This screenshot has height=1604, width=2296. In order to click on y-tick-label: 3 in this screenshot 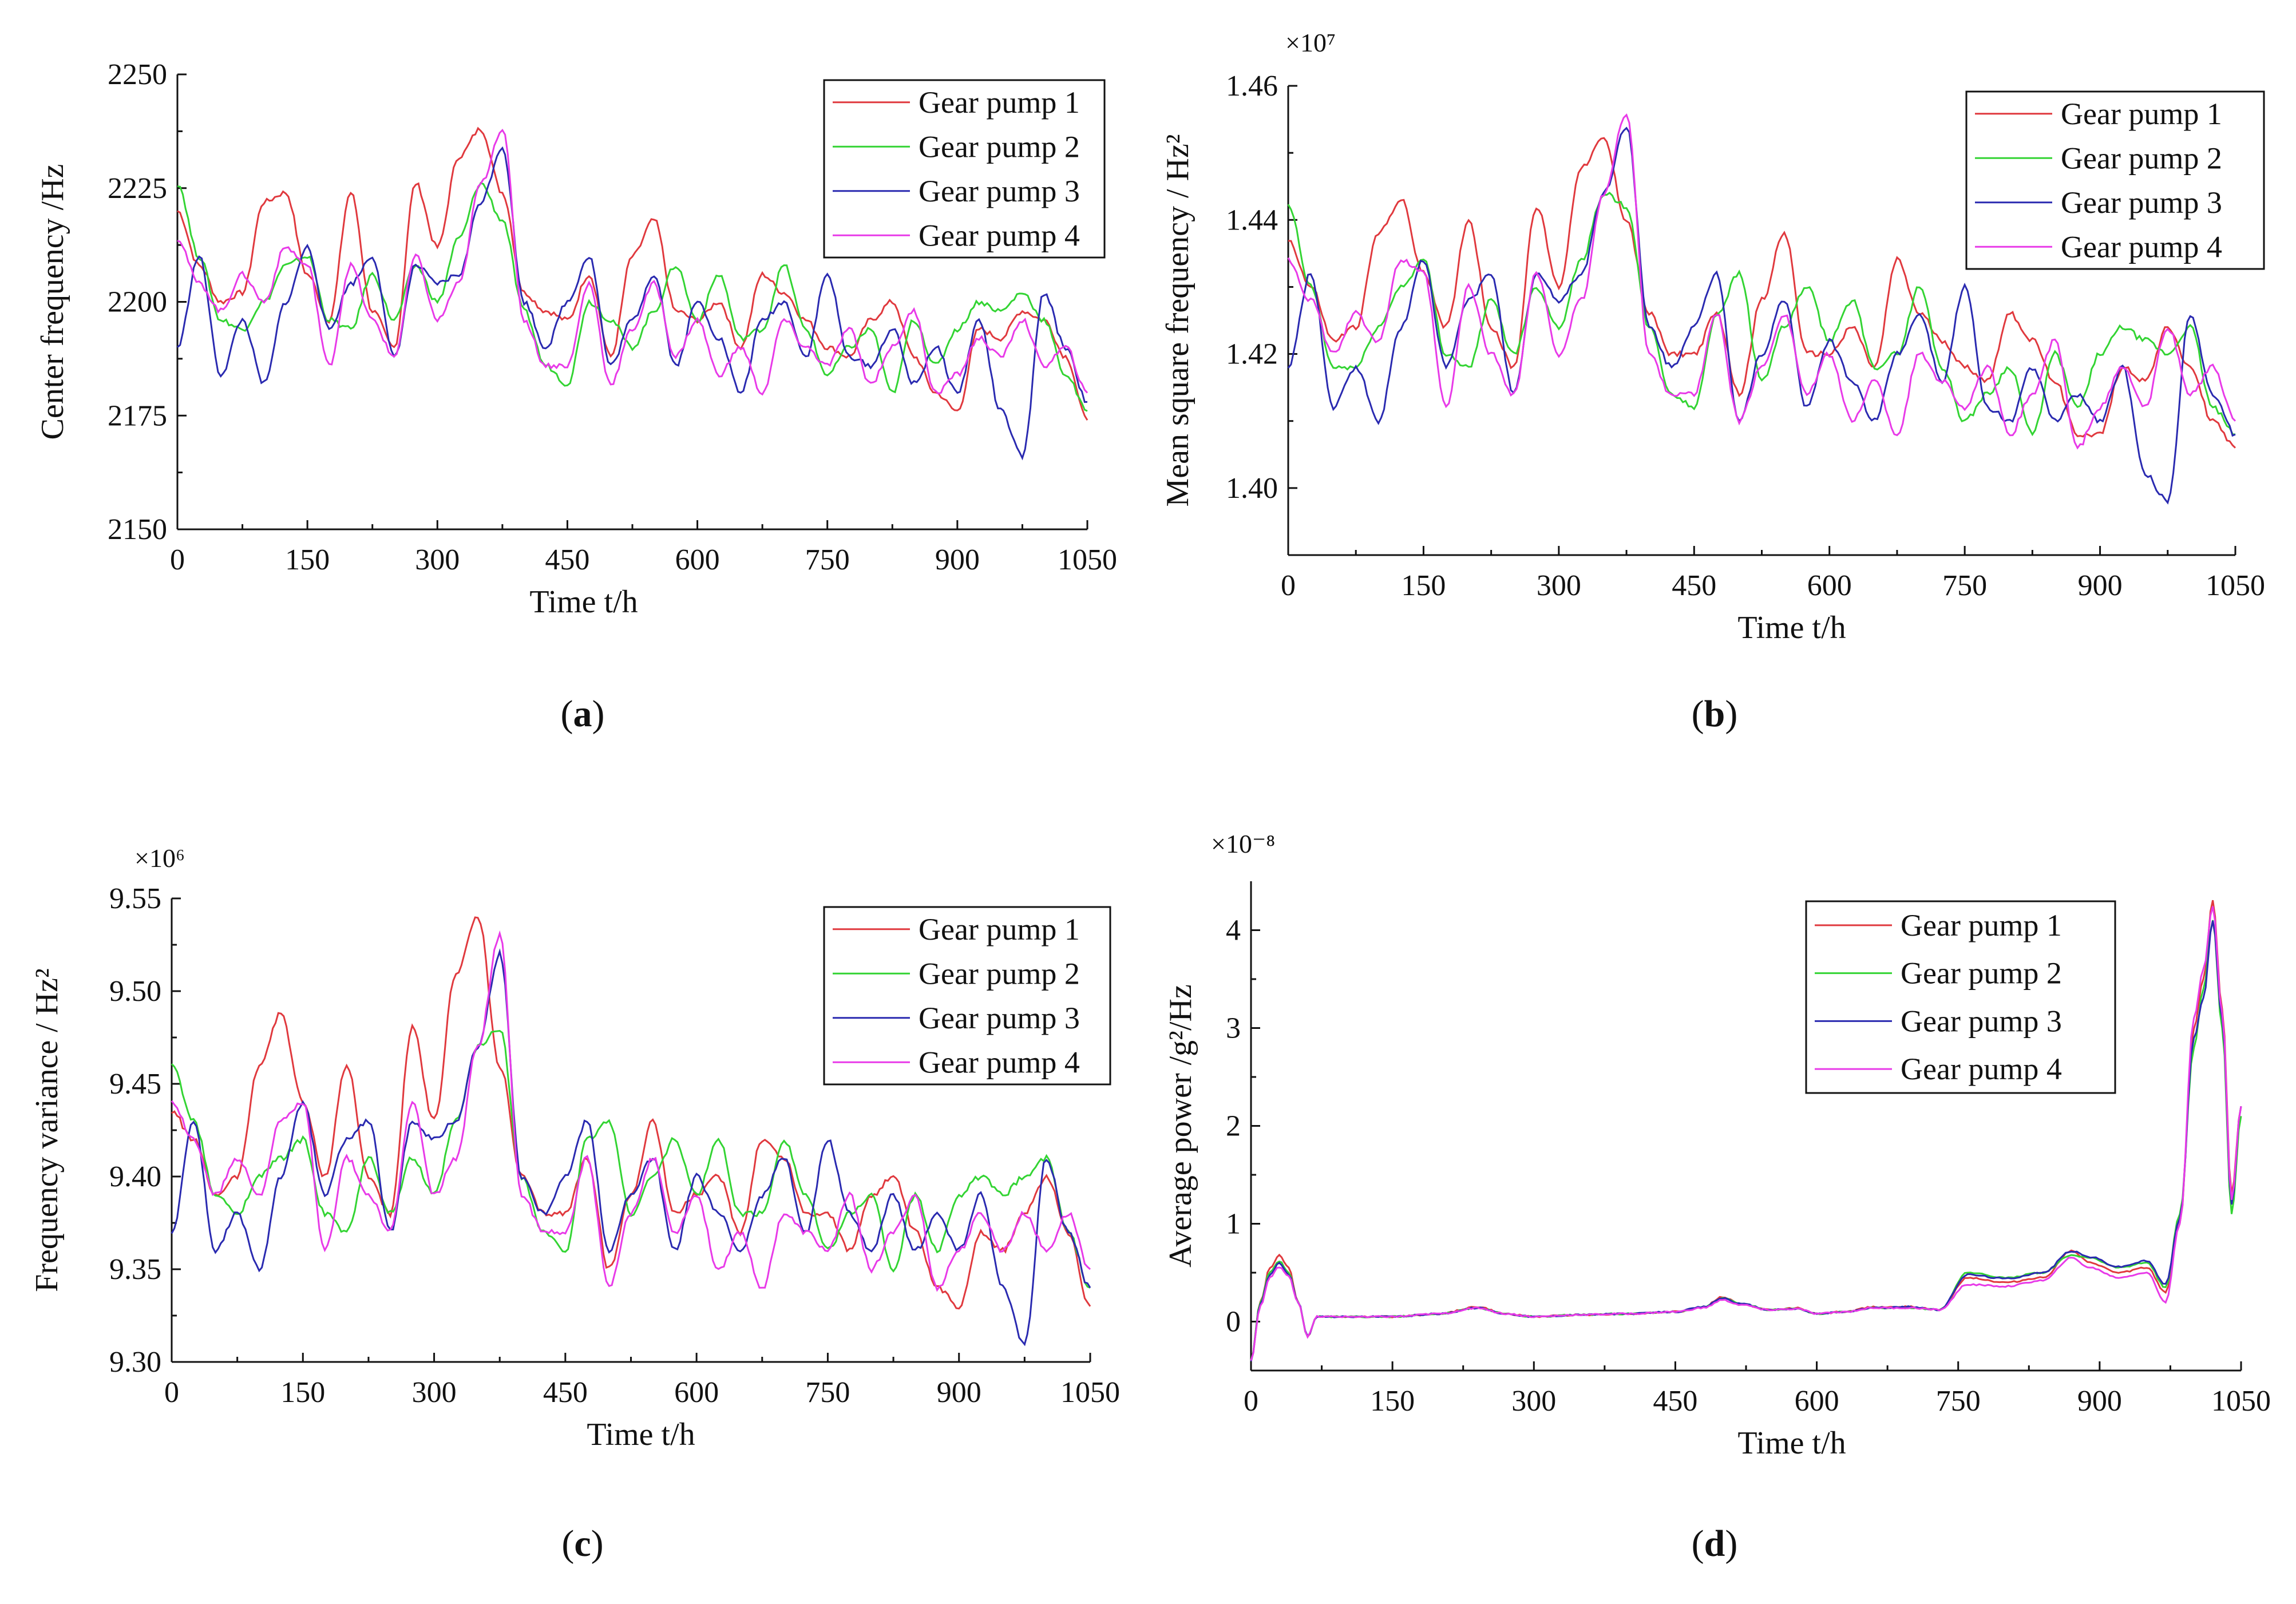, I will do `click(1233, 1029)`.